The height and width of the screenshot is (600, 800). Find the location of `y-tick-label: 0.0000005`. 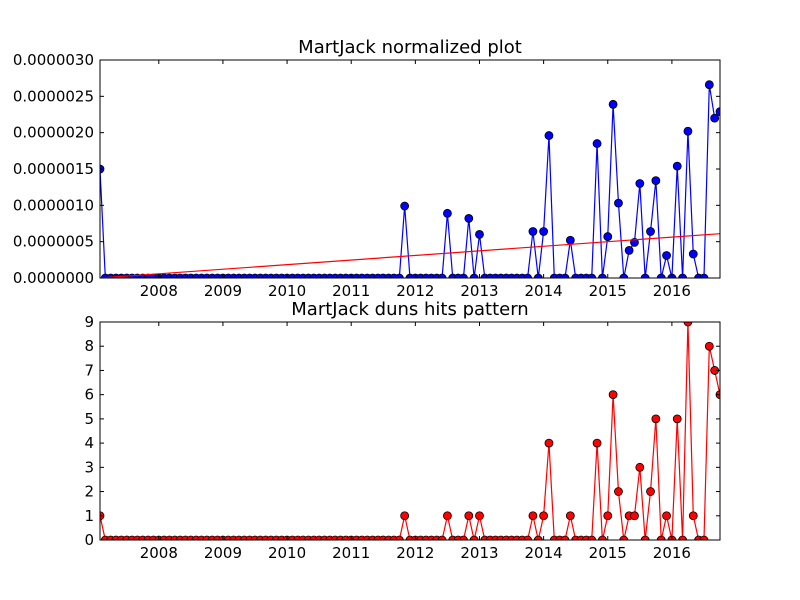

y-tick-label: 0.0000005 is located at coordinates (53, 242).